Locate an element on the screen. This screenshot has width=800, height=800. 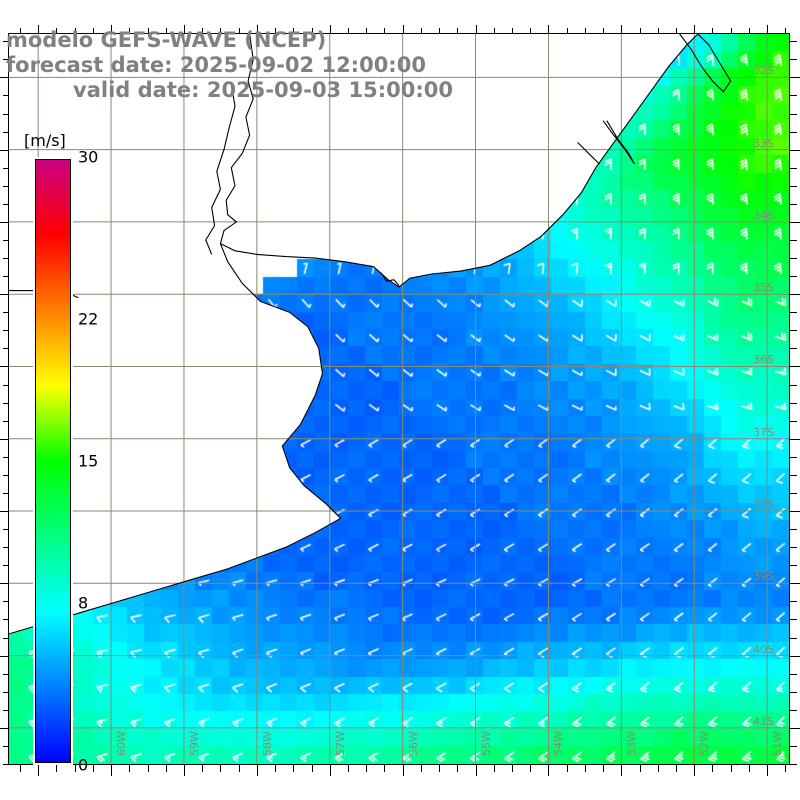
longitude-label-53W: 53W is located at coordinates (632, 743).